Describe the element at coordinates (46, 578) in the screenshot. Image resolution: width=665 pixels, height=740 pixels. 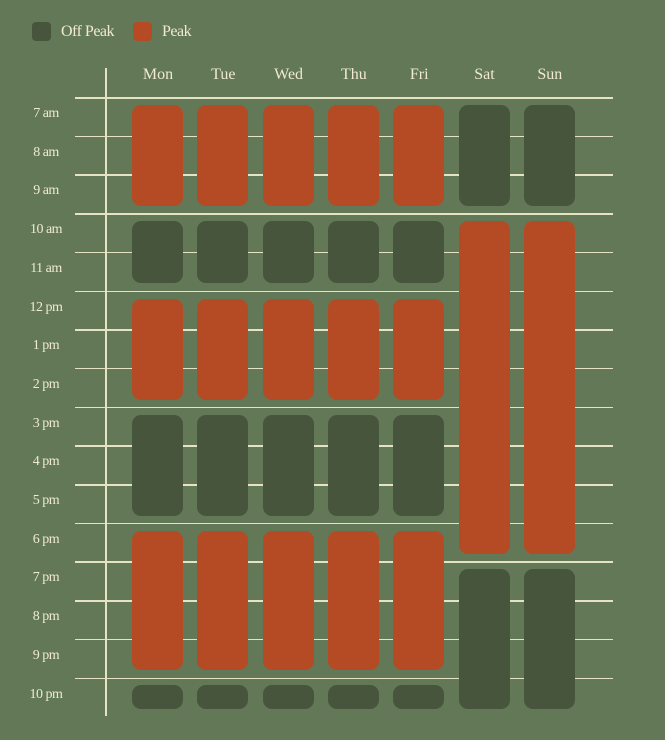
I see `hour-label: 7 pm` at that location.